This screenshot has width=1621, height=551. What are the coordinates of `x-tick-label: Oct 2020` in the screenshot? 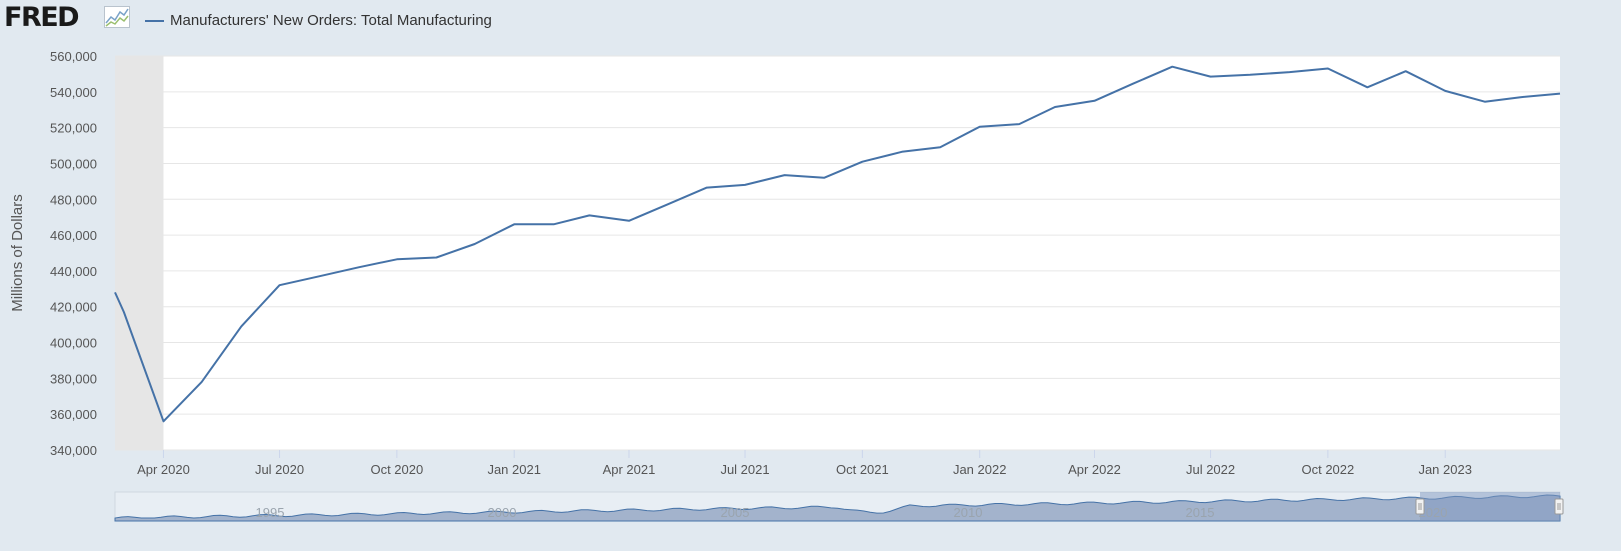 It's located at (396, 469).